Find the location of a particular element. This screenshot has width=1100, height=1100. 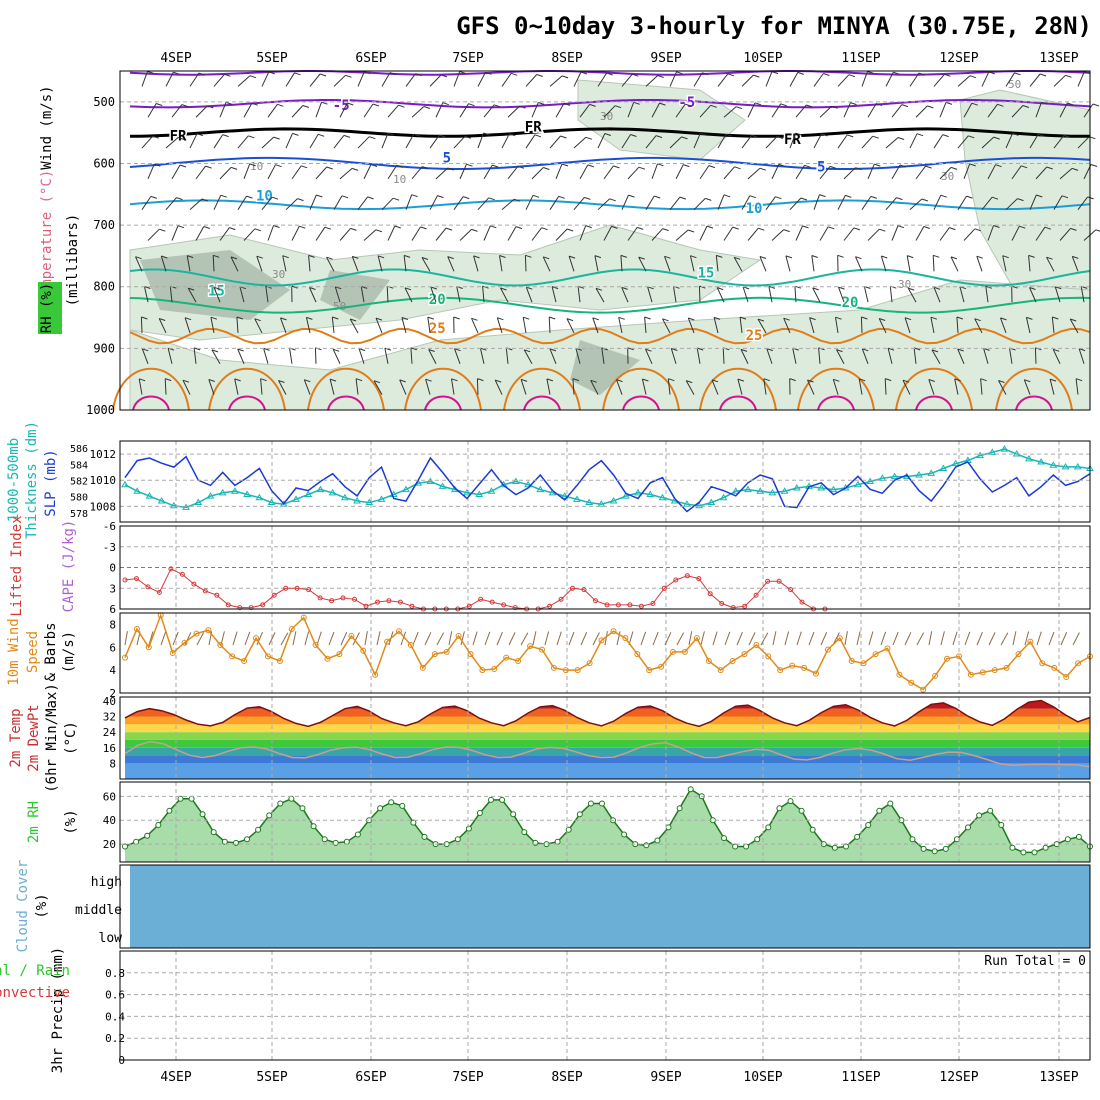

rh-shading-region is located at coordinates (445, 282).